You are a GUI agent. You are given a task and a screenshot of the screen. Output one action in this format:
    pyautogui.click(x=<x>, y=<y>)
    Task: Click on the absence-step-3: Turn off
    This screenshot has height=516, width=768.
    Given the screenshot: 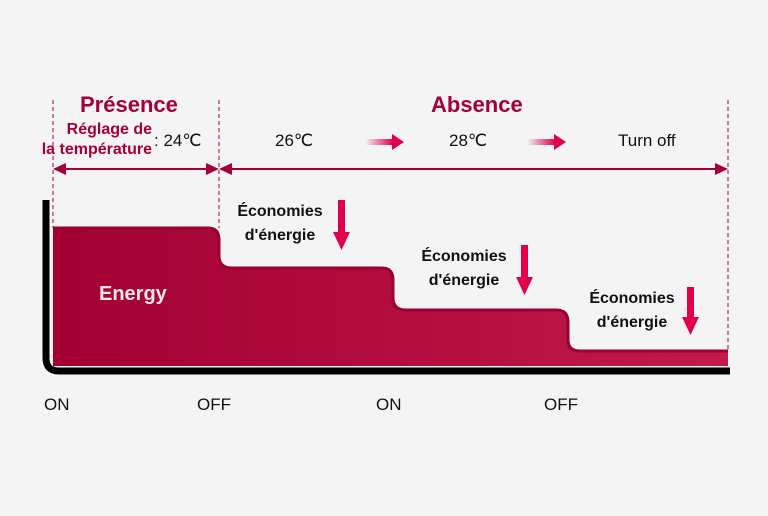 What is the action you would take?
    pyautogui.click(x=647, y=140)
    